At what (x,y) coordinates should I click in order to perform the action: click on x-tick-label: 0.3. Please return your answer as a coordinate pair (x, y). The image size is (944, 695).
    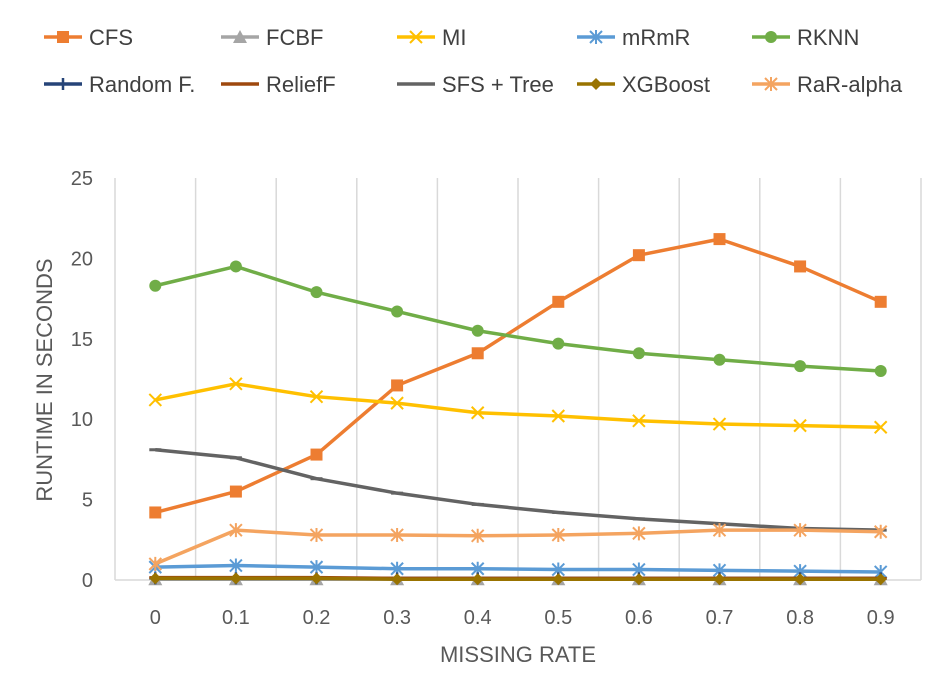
    Looking at the image, I should click on (397, 618).